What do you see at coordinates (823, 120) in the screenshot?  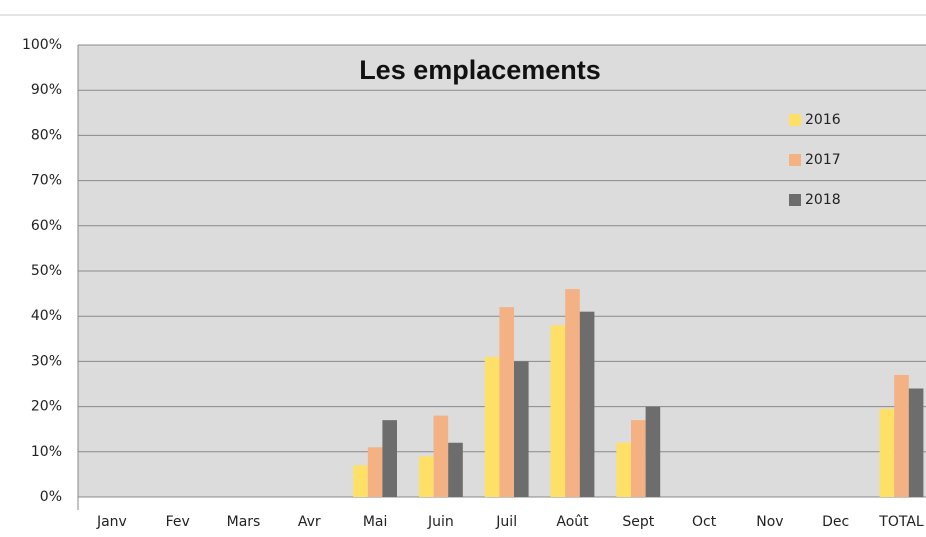 I see `legend-label: 2016` at bounding box center [823, 120].